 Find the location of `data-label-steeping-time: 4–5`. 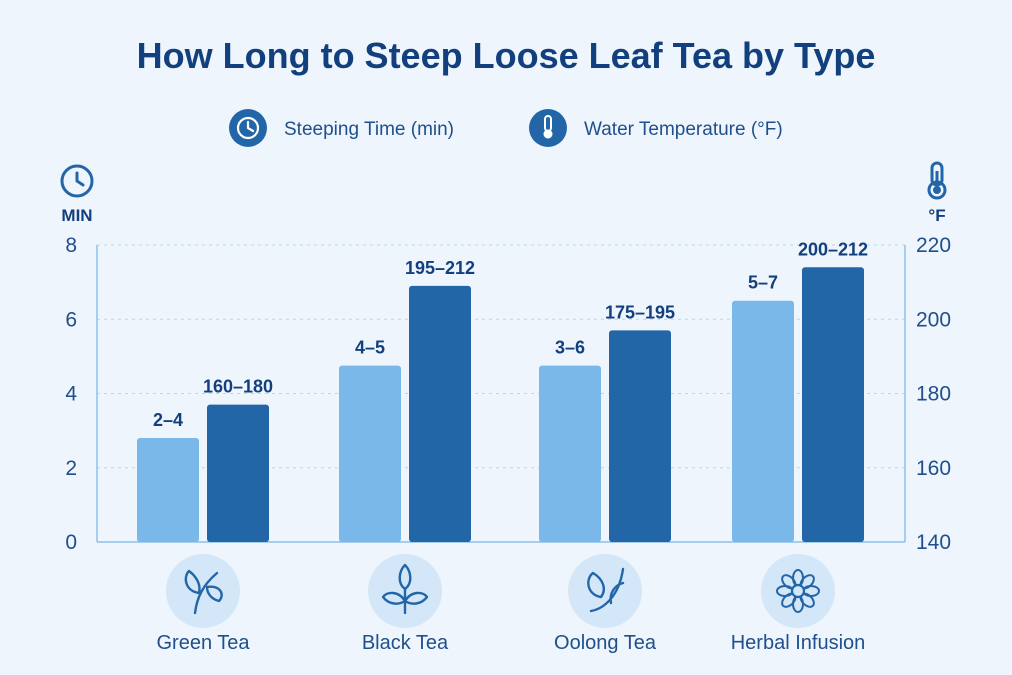

data-label-steeping-time: 4–5 is located at coordinates (370, 348).